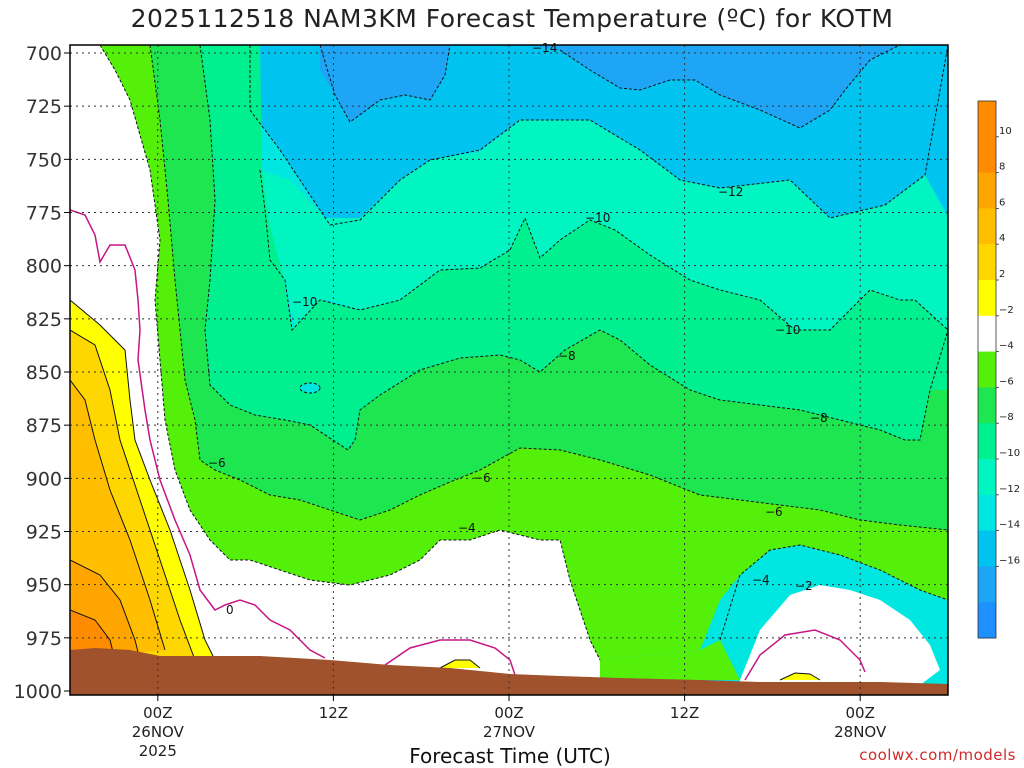  What do you see at coordinates (44, 479) in the screenshot?
I see `y-tick-label: 900` at bounding box center [44, 479].